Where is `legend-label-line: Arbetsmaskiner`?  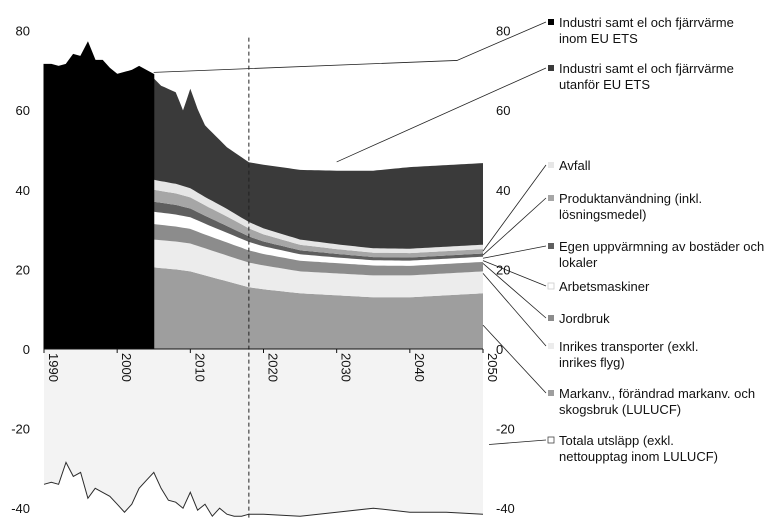 legend-label-line: Arbetsmaskiner is located at coordinates (604, 286).